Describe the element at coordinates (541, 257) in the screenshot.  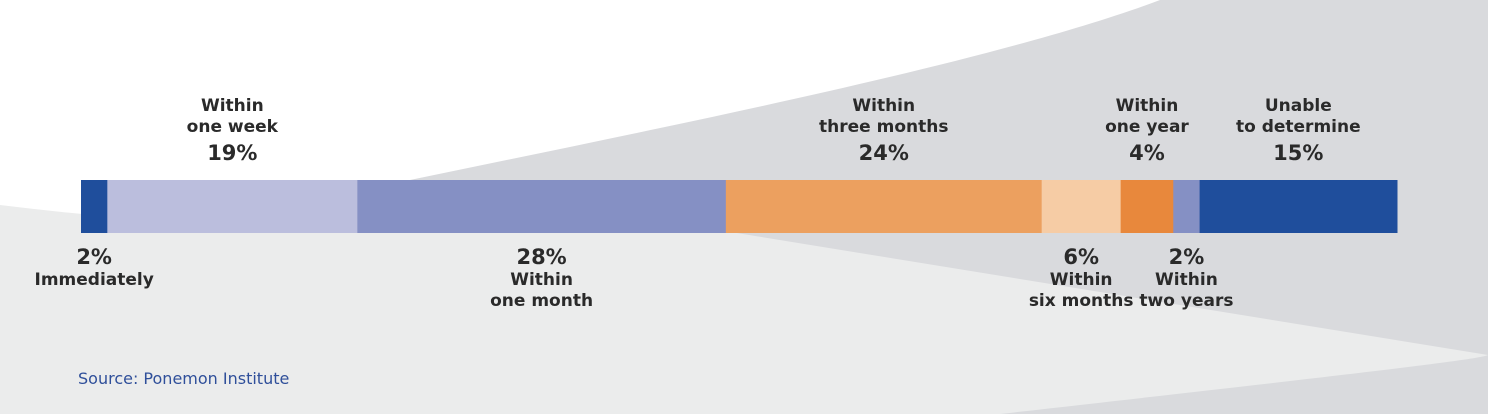
I see `segment-percent-2: 28%` at that location.